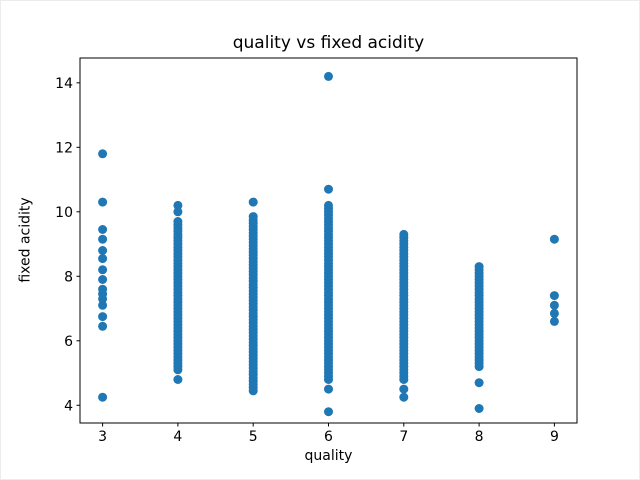 The height and width of the screenshot is (480, 640). Describe the element at coordinates (64, 148) in the screenshot. I see `y-tick-label: 12` at that location.